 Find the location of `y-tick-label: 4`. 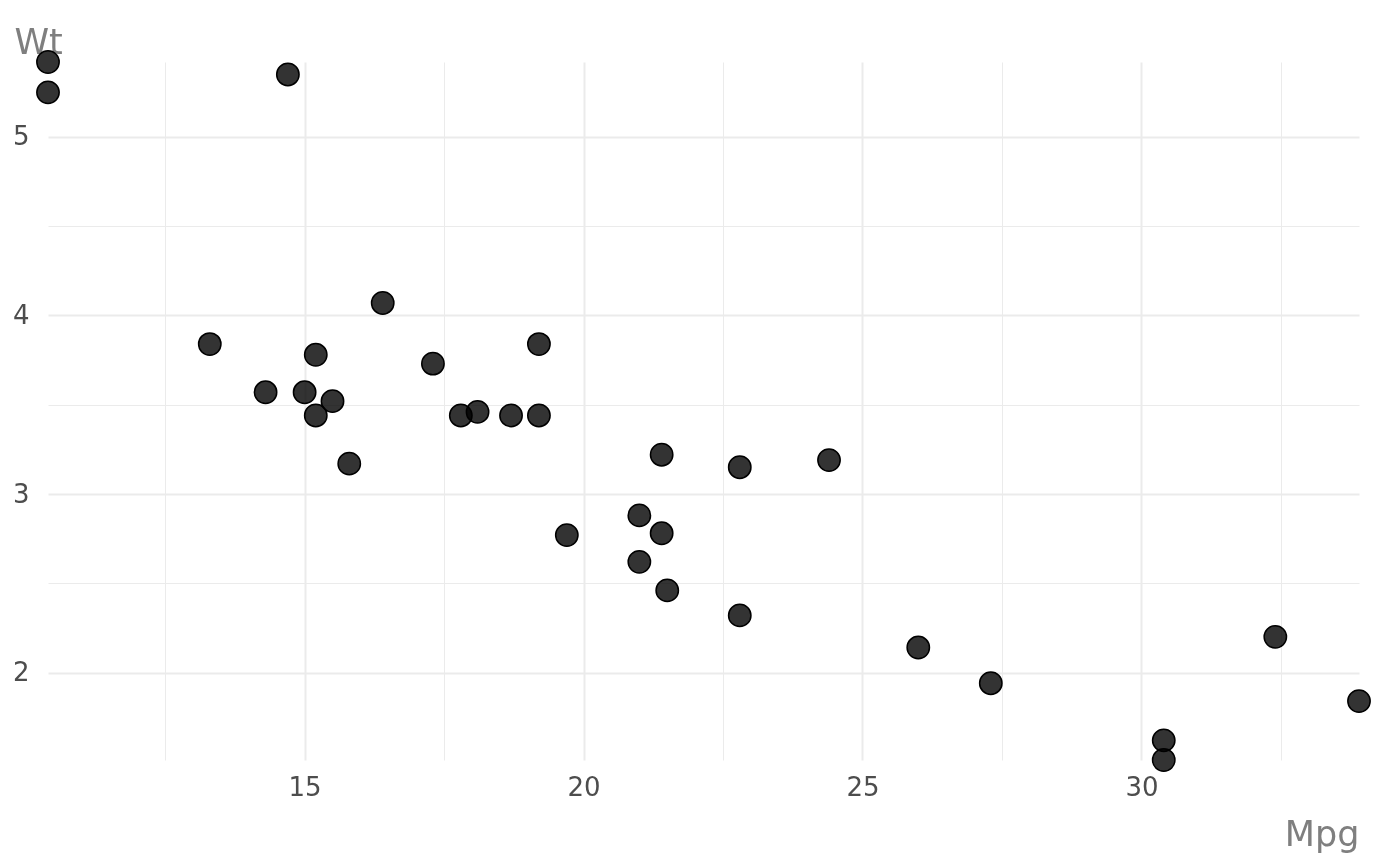

y-tick-label: 4 is located at coordinates (21, 314).